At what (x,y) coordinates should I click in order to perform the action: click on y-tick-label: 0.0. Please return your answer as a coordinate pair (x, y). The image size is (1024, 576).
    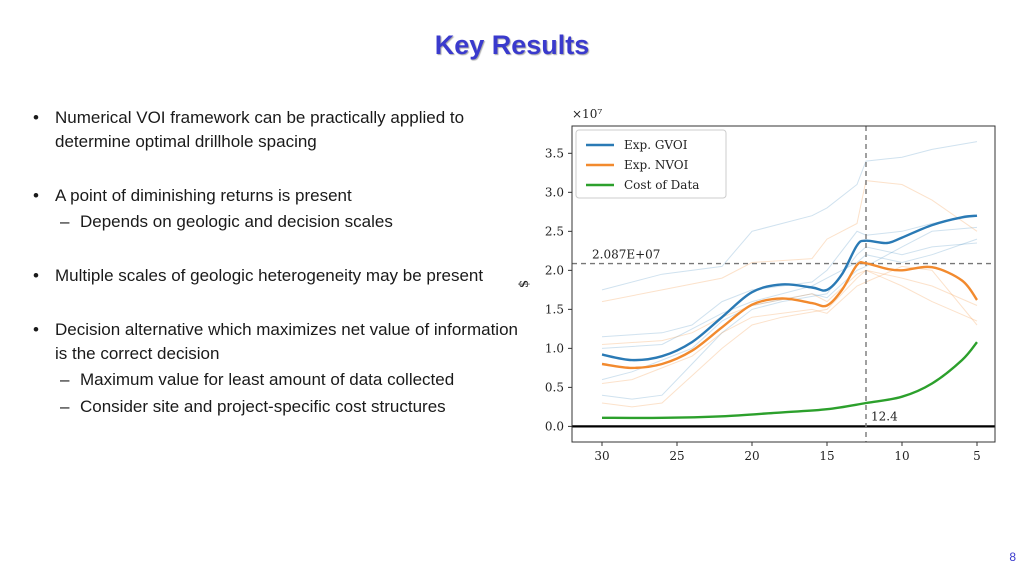
    Looking at the image, I should click on (554, 426).